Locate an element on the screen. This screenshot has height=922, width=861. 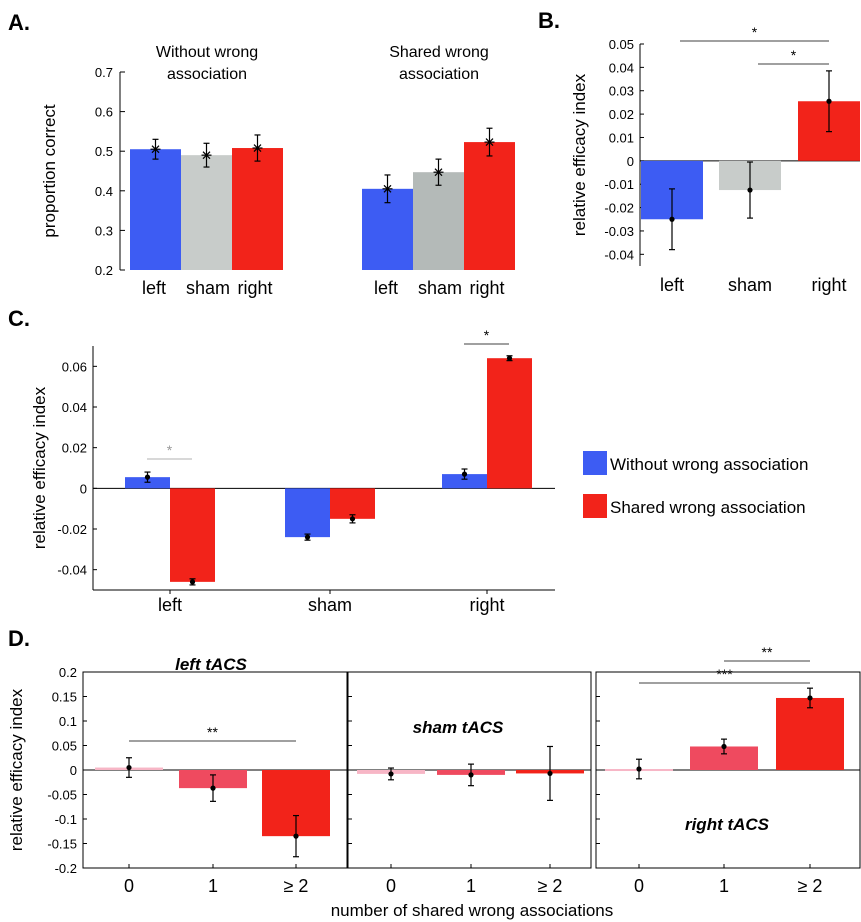
panel-a-xtick-label: sham is located at coordinates (208, 288).